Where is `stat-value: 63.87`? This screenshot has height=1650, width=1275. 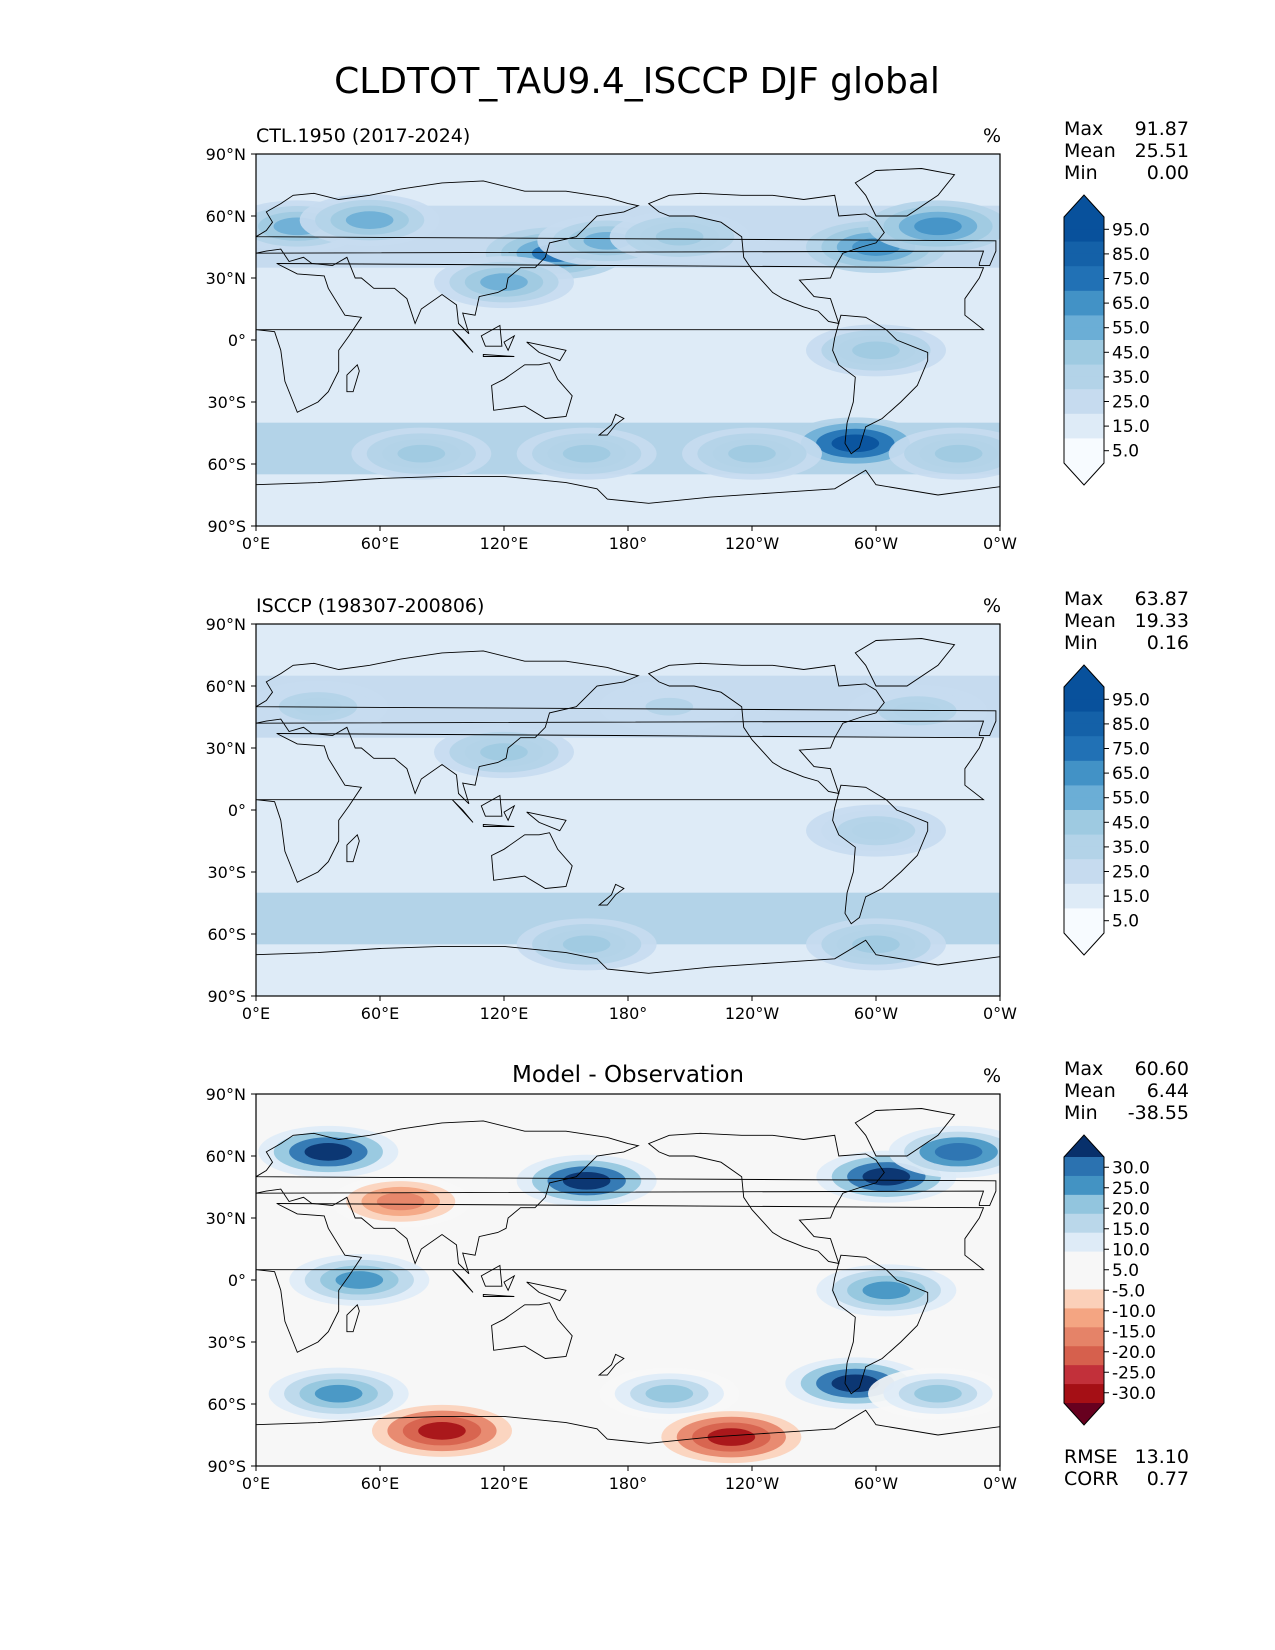
stat-value: 63.87 is located at coordinates (1162, 599).